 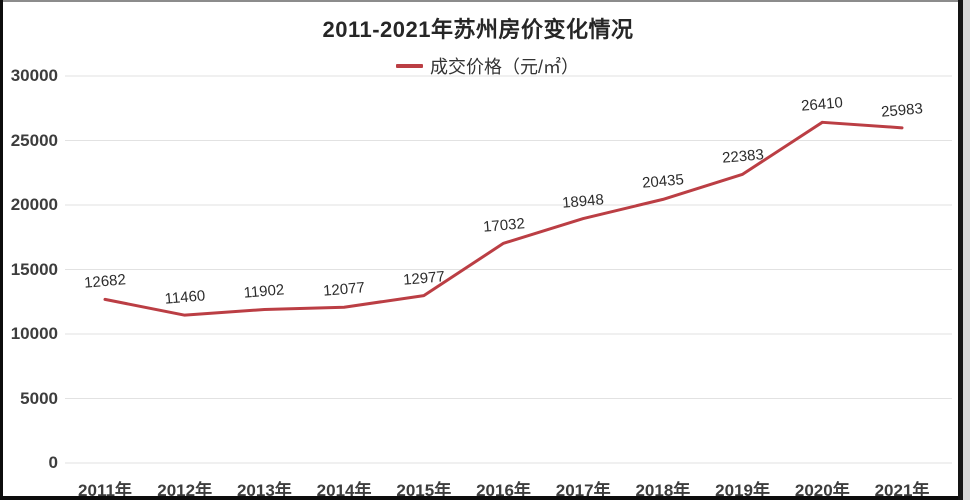 I want to click on x-axis-tick-label: 2014年, so click(x=344, y=490).